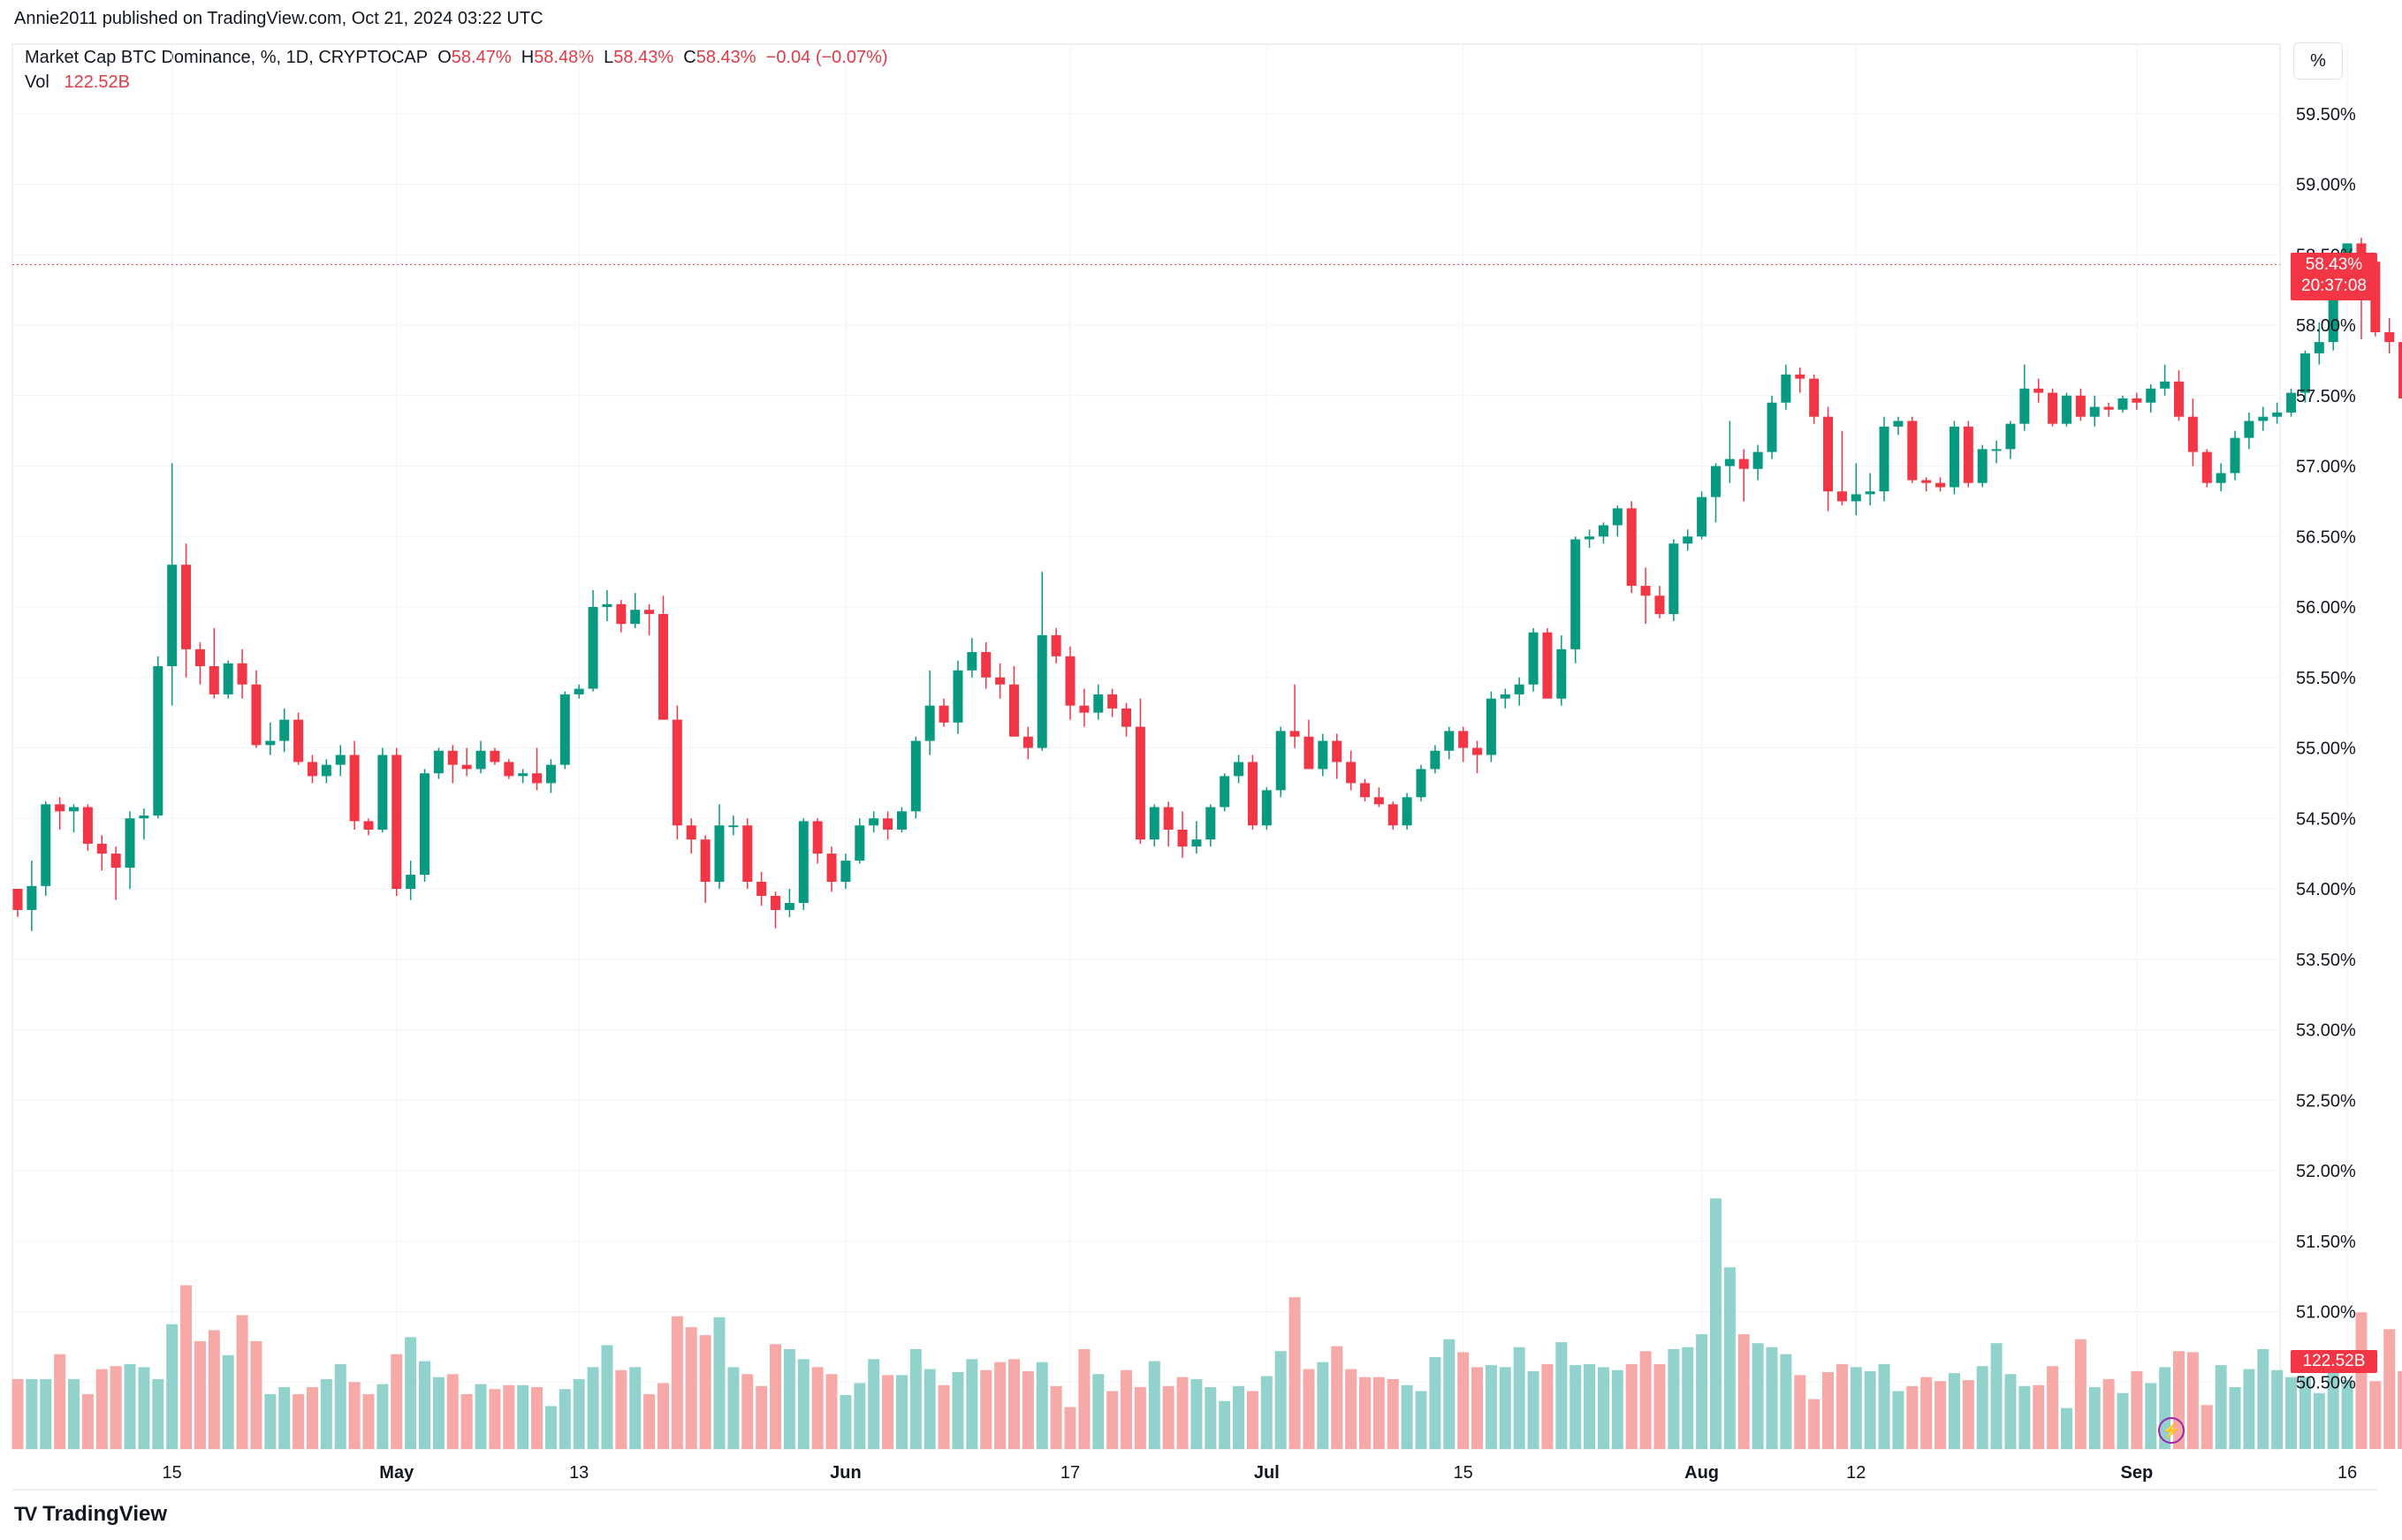  I want to click on y-tick-label: 57.00%, so click(2326, 467).